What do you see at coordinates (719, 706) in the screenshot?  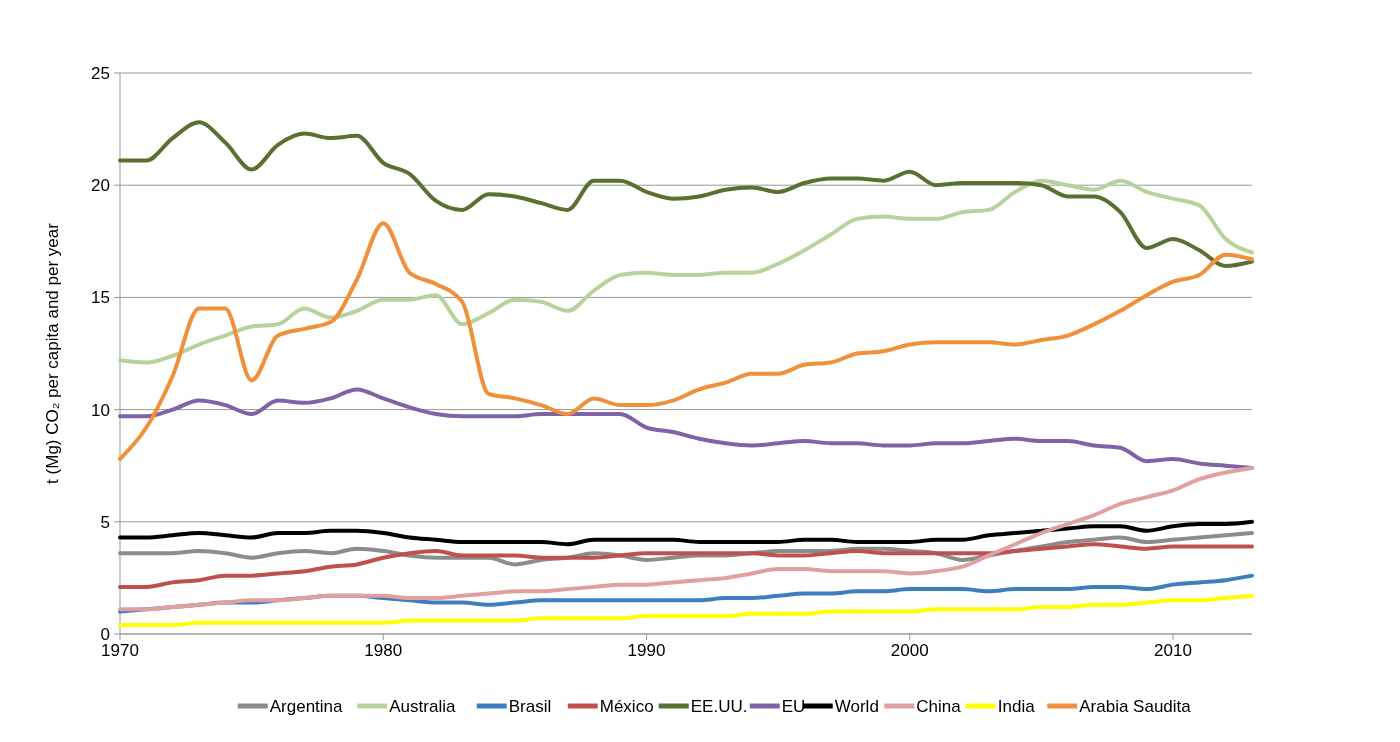 I see `legend-label: EE.UU.` at bounding box center [719, 706].